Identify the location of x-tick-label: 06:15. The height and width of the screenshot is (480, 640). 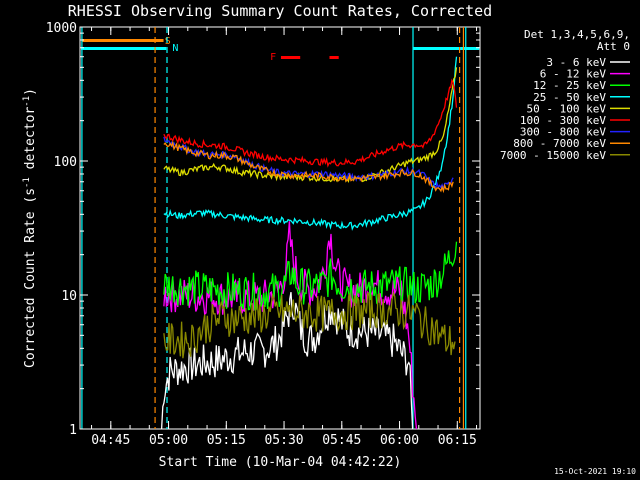
(457, 440).